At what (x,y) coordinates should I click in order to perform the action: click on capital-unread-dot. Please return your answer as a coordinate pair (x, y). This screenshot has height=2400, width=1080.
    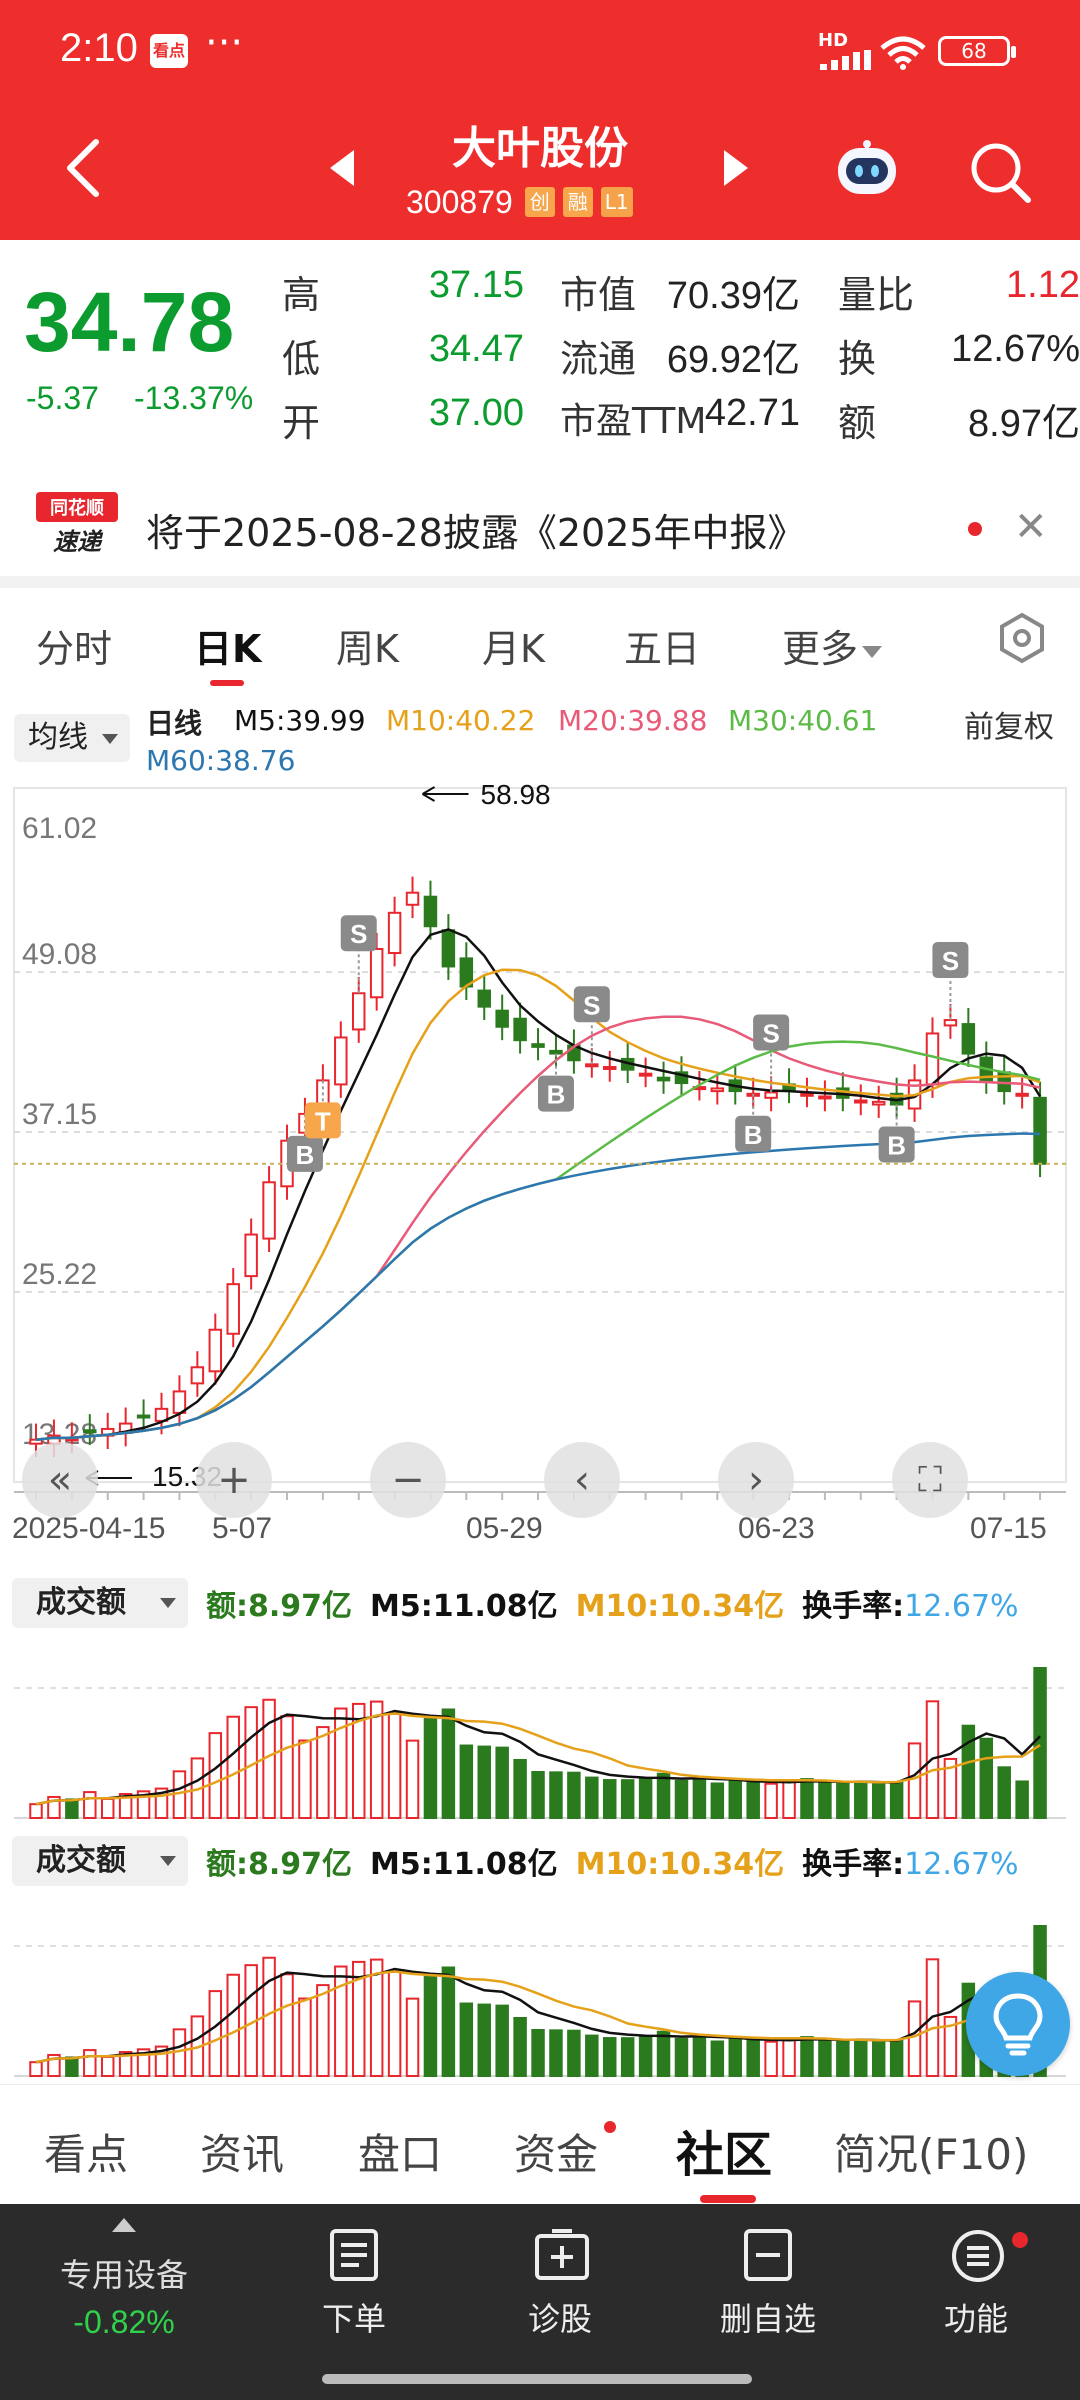
    Looking at the image, I should click on (610, 2127).